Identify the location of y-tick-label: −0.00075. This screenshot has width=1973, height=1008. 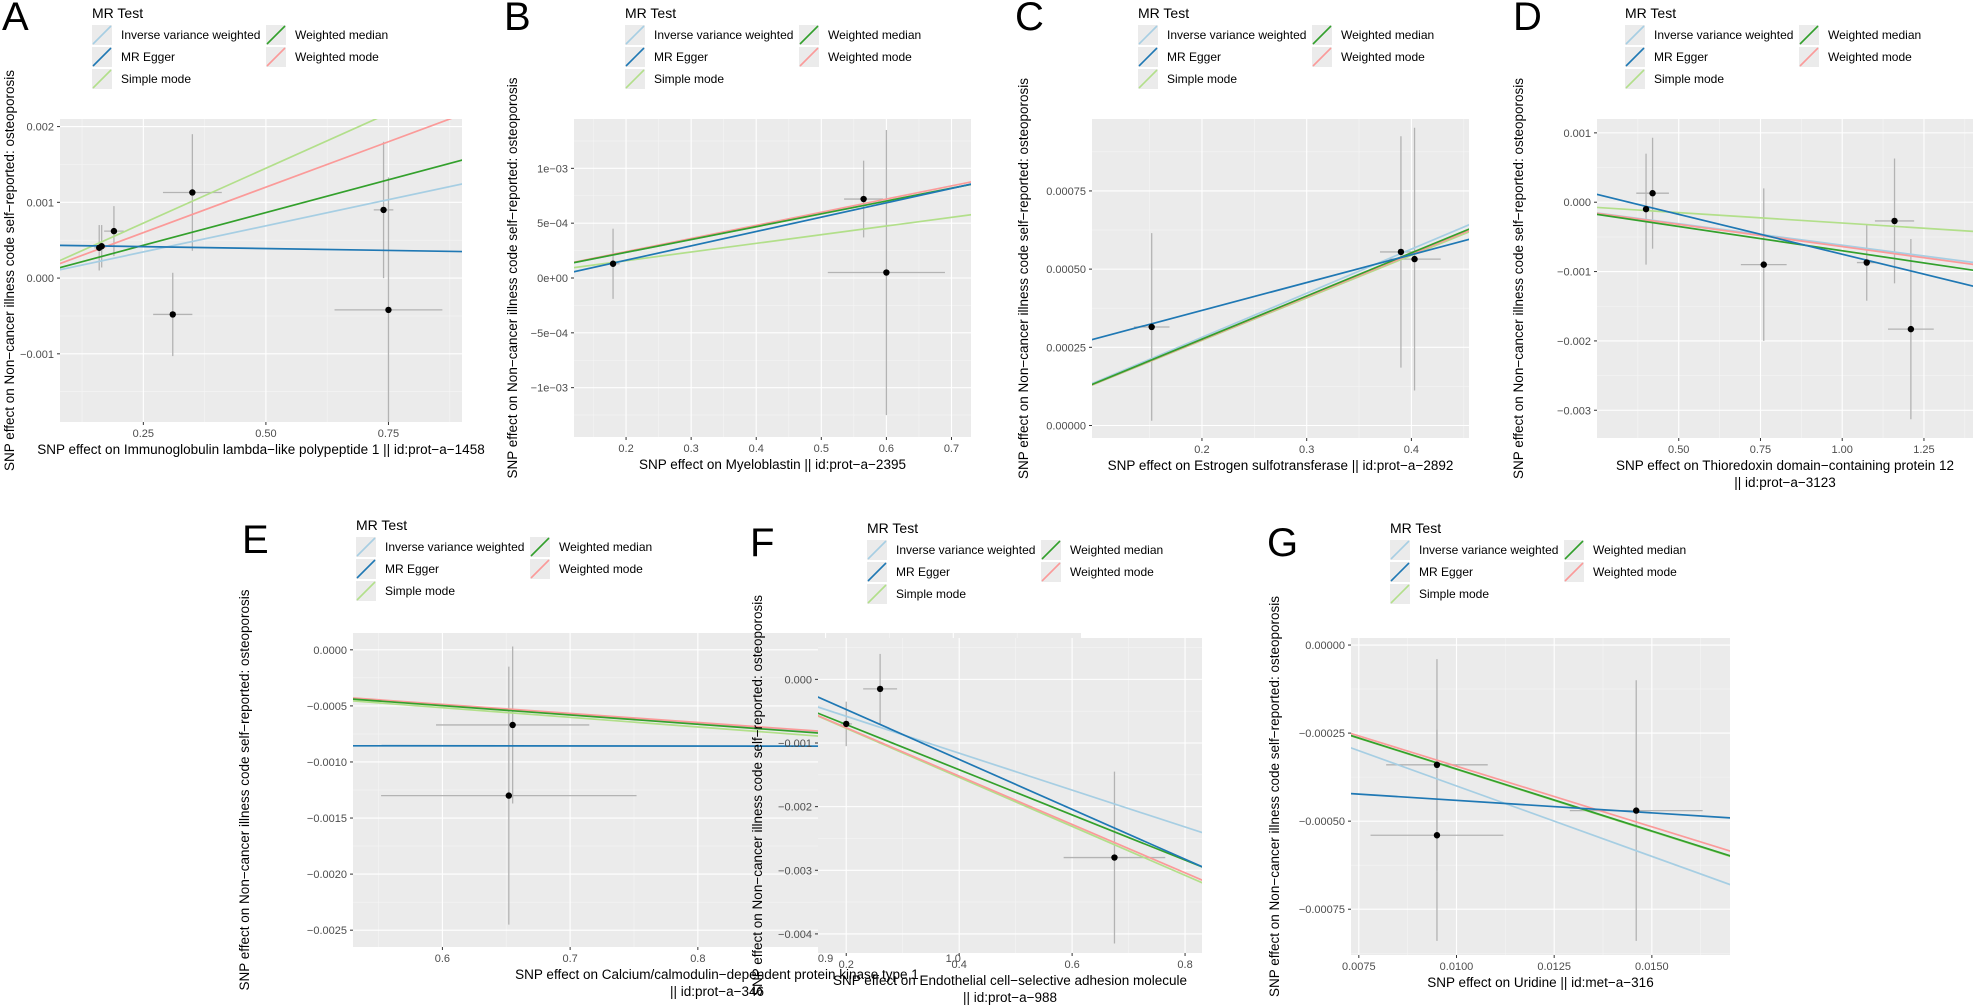
(1322, 910).